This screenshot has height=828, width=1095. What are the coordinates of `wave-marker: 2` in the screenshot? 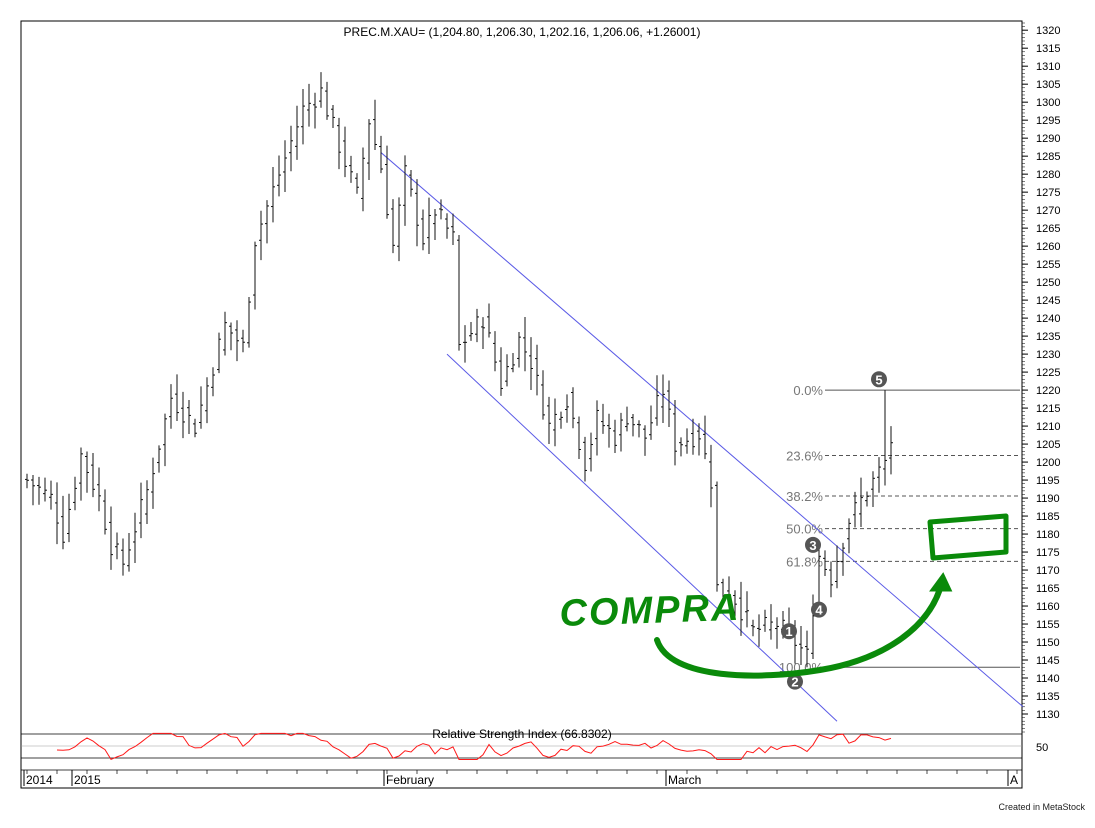 It's located at (795, 681).